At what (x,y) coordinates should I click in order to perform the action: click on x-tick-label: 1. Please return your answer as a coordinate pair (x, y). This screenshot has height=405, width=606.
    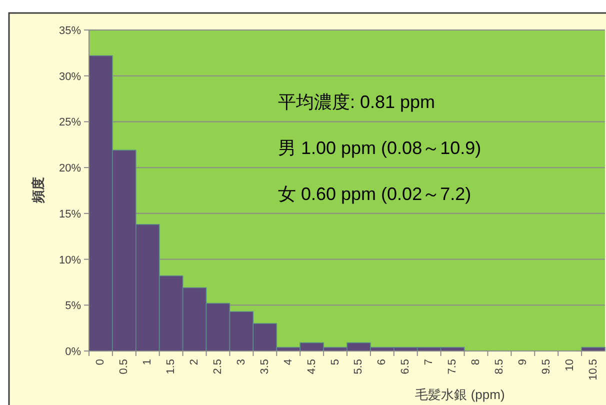
    Looking at the image, I should click on (148, 362).